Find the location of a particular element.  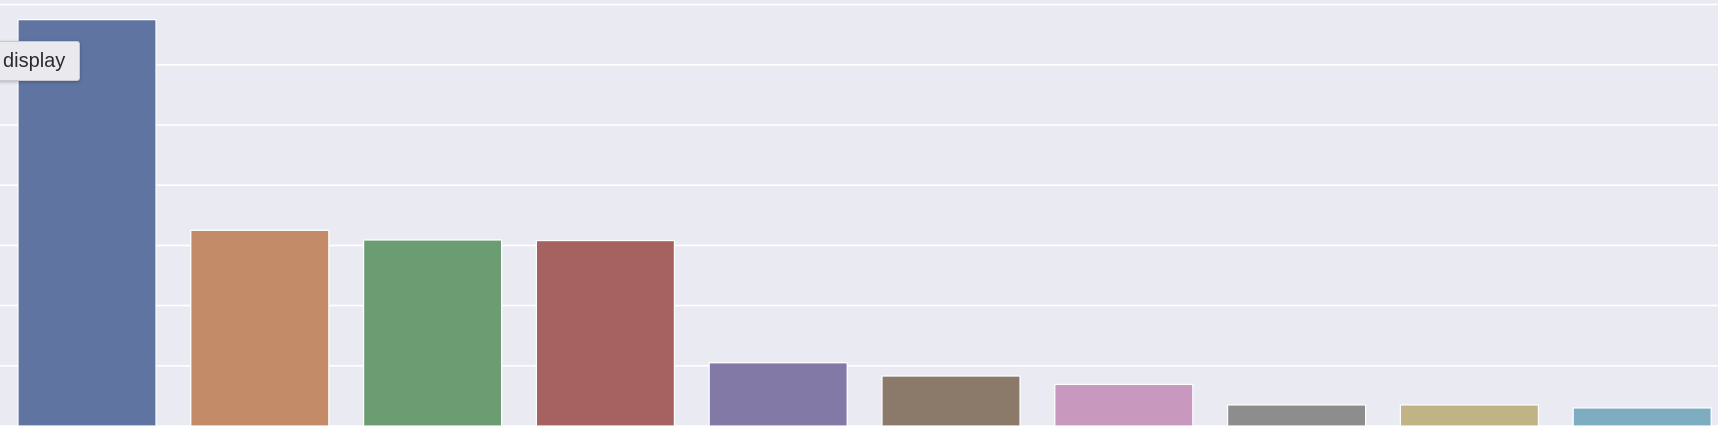

tooltip-text: display is located at coordinates (34, 61).